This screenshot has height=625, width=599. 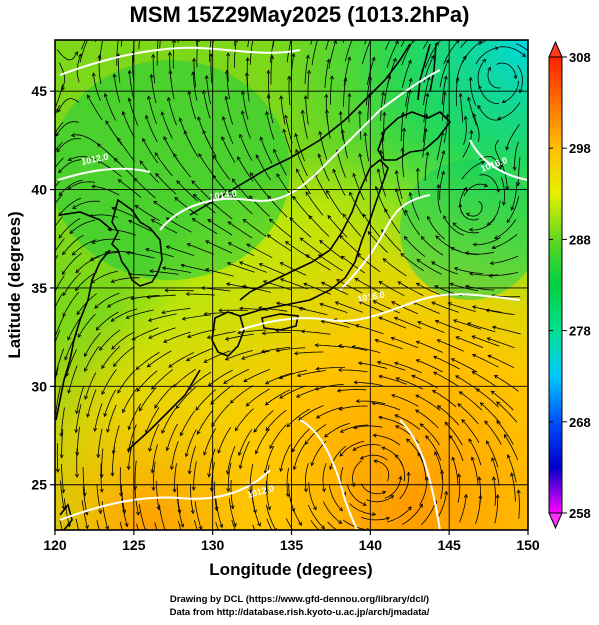 What do you see at coordinates (137, 242) in the screenshot?
I see `coastline-korea` at bounding box center [137, 242].